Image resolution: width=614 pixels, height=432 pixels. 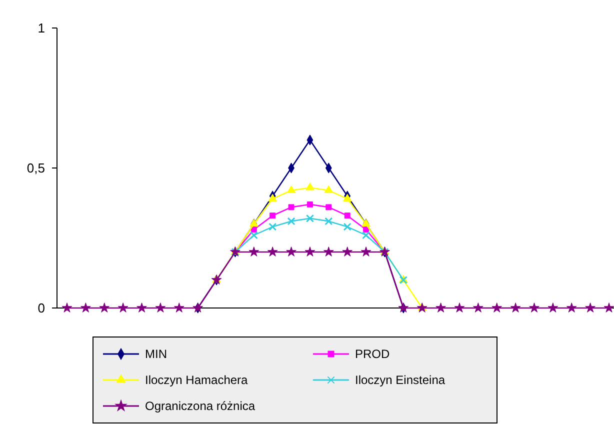 I want to click on legend-label: Iloczyn Einsteina, so click(x=400, y=380).